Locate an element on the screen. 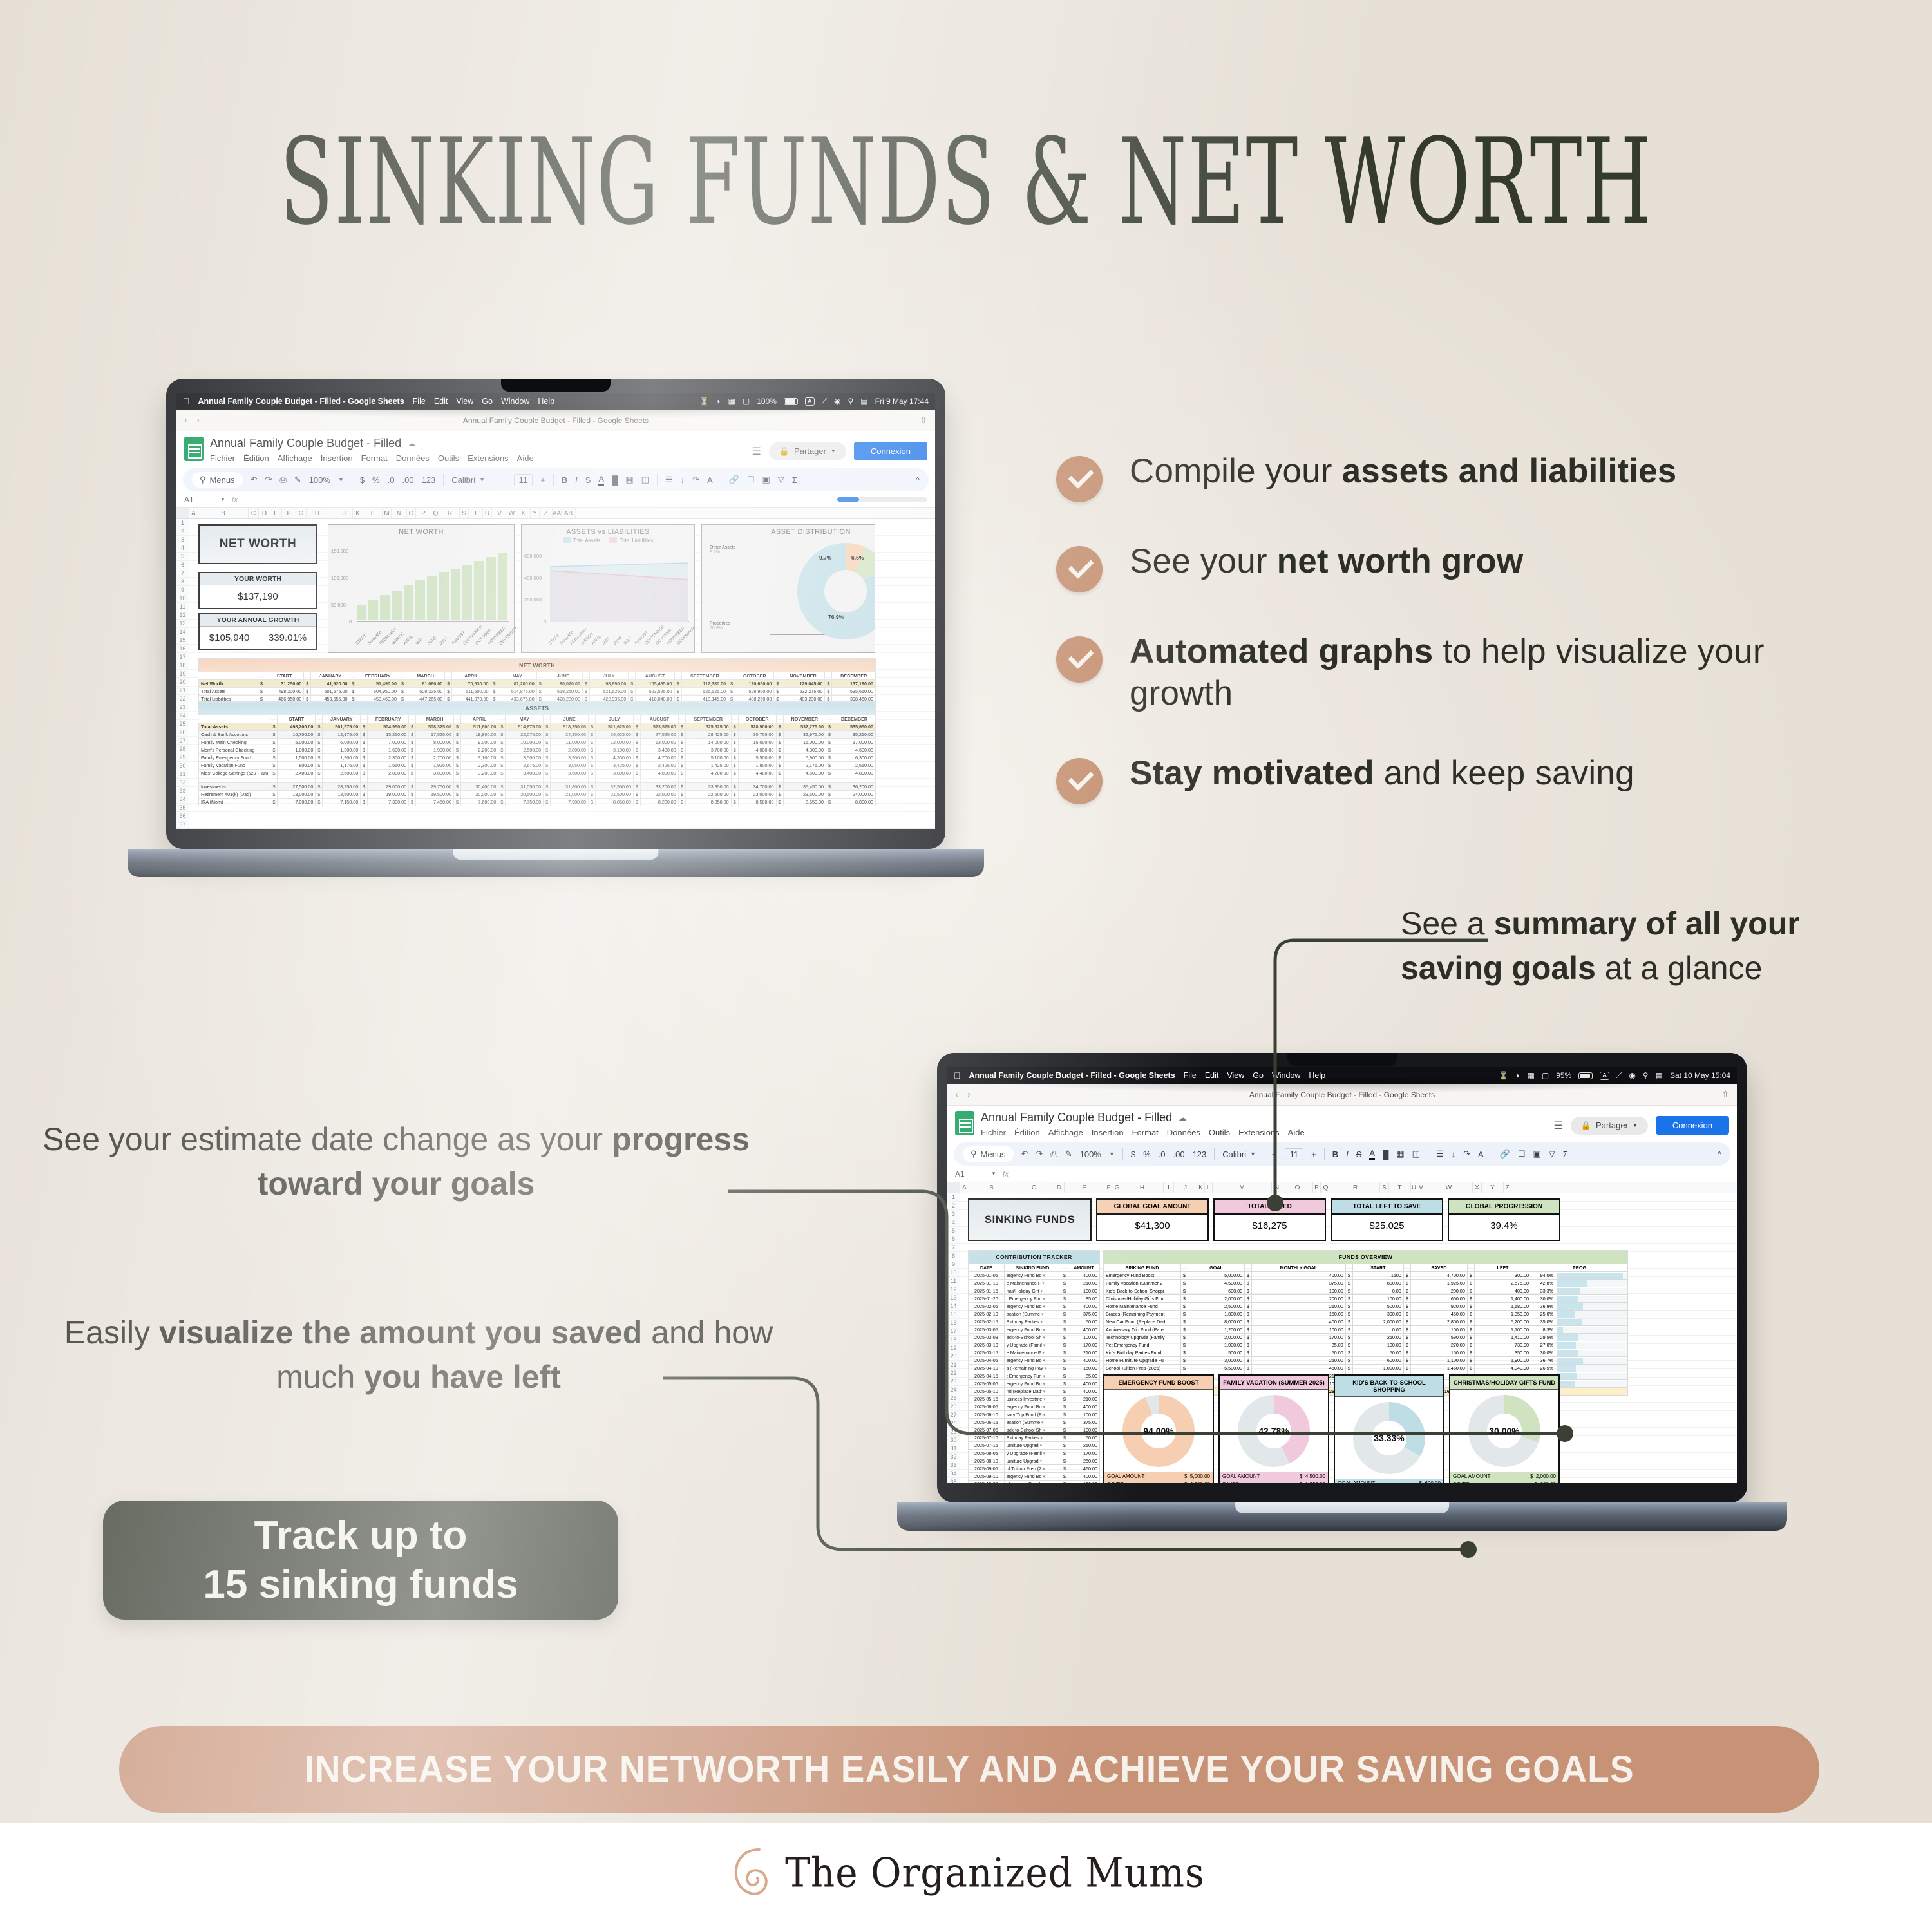 This screenshot has width=1932, height=1932. wifi-icon: ◉ is located at coordinates (1632, 1075).